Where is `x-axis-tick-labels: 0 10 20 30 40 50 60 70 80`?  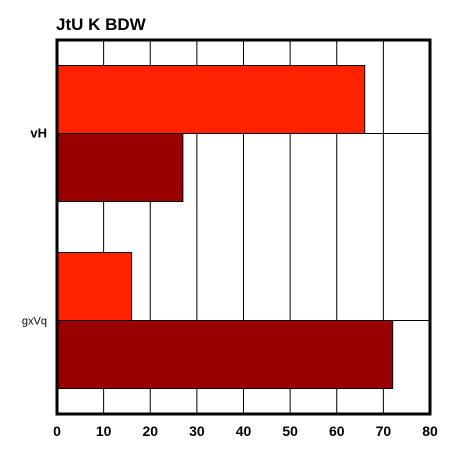 x-axis-tick-labels: 0 10 20 30 40 50 60 70 80 is located at coordinates (245, 431).